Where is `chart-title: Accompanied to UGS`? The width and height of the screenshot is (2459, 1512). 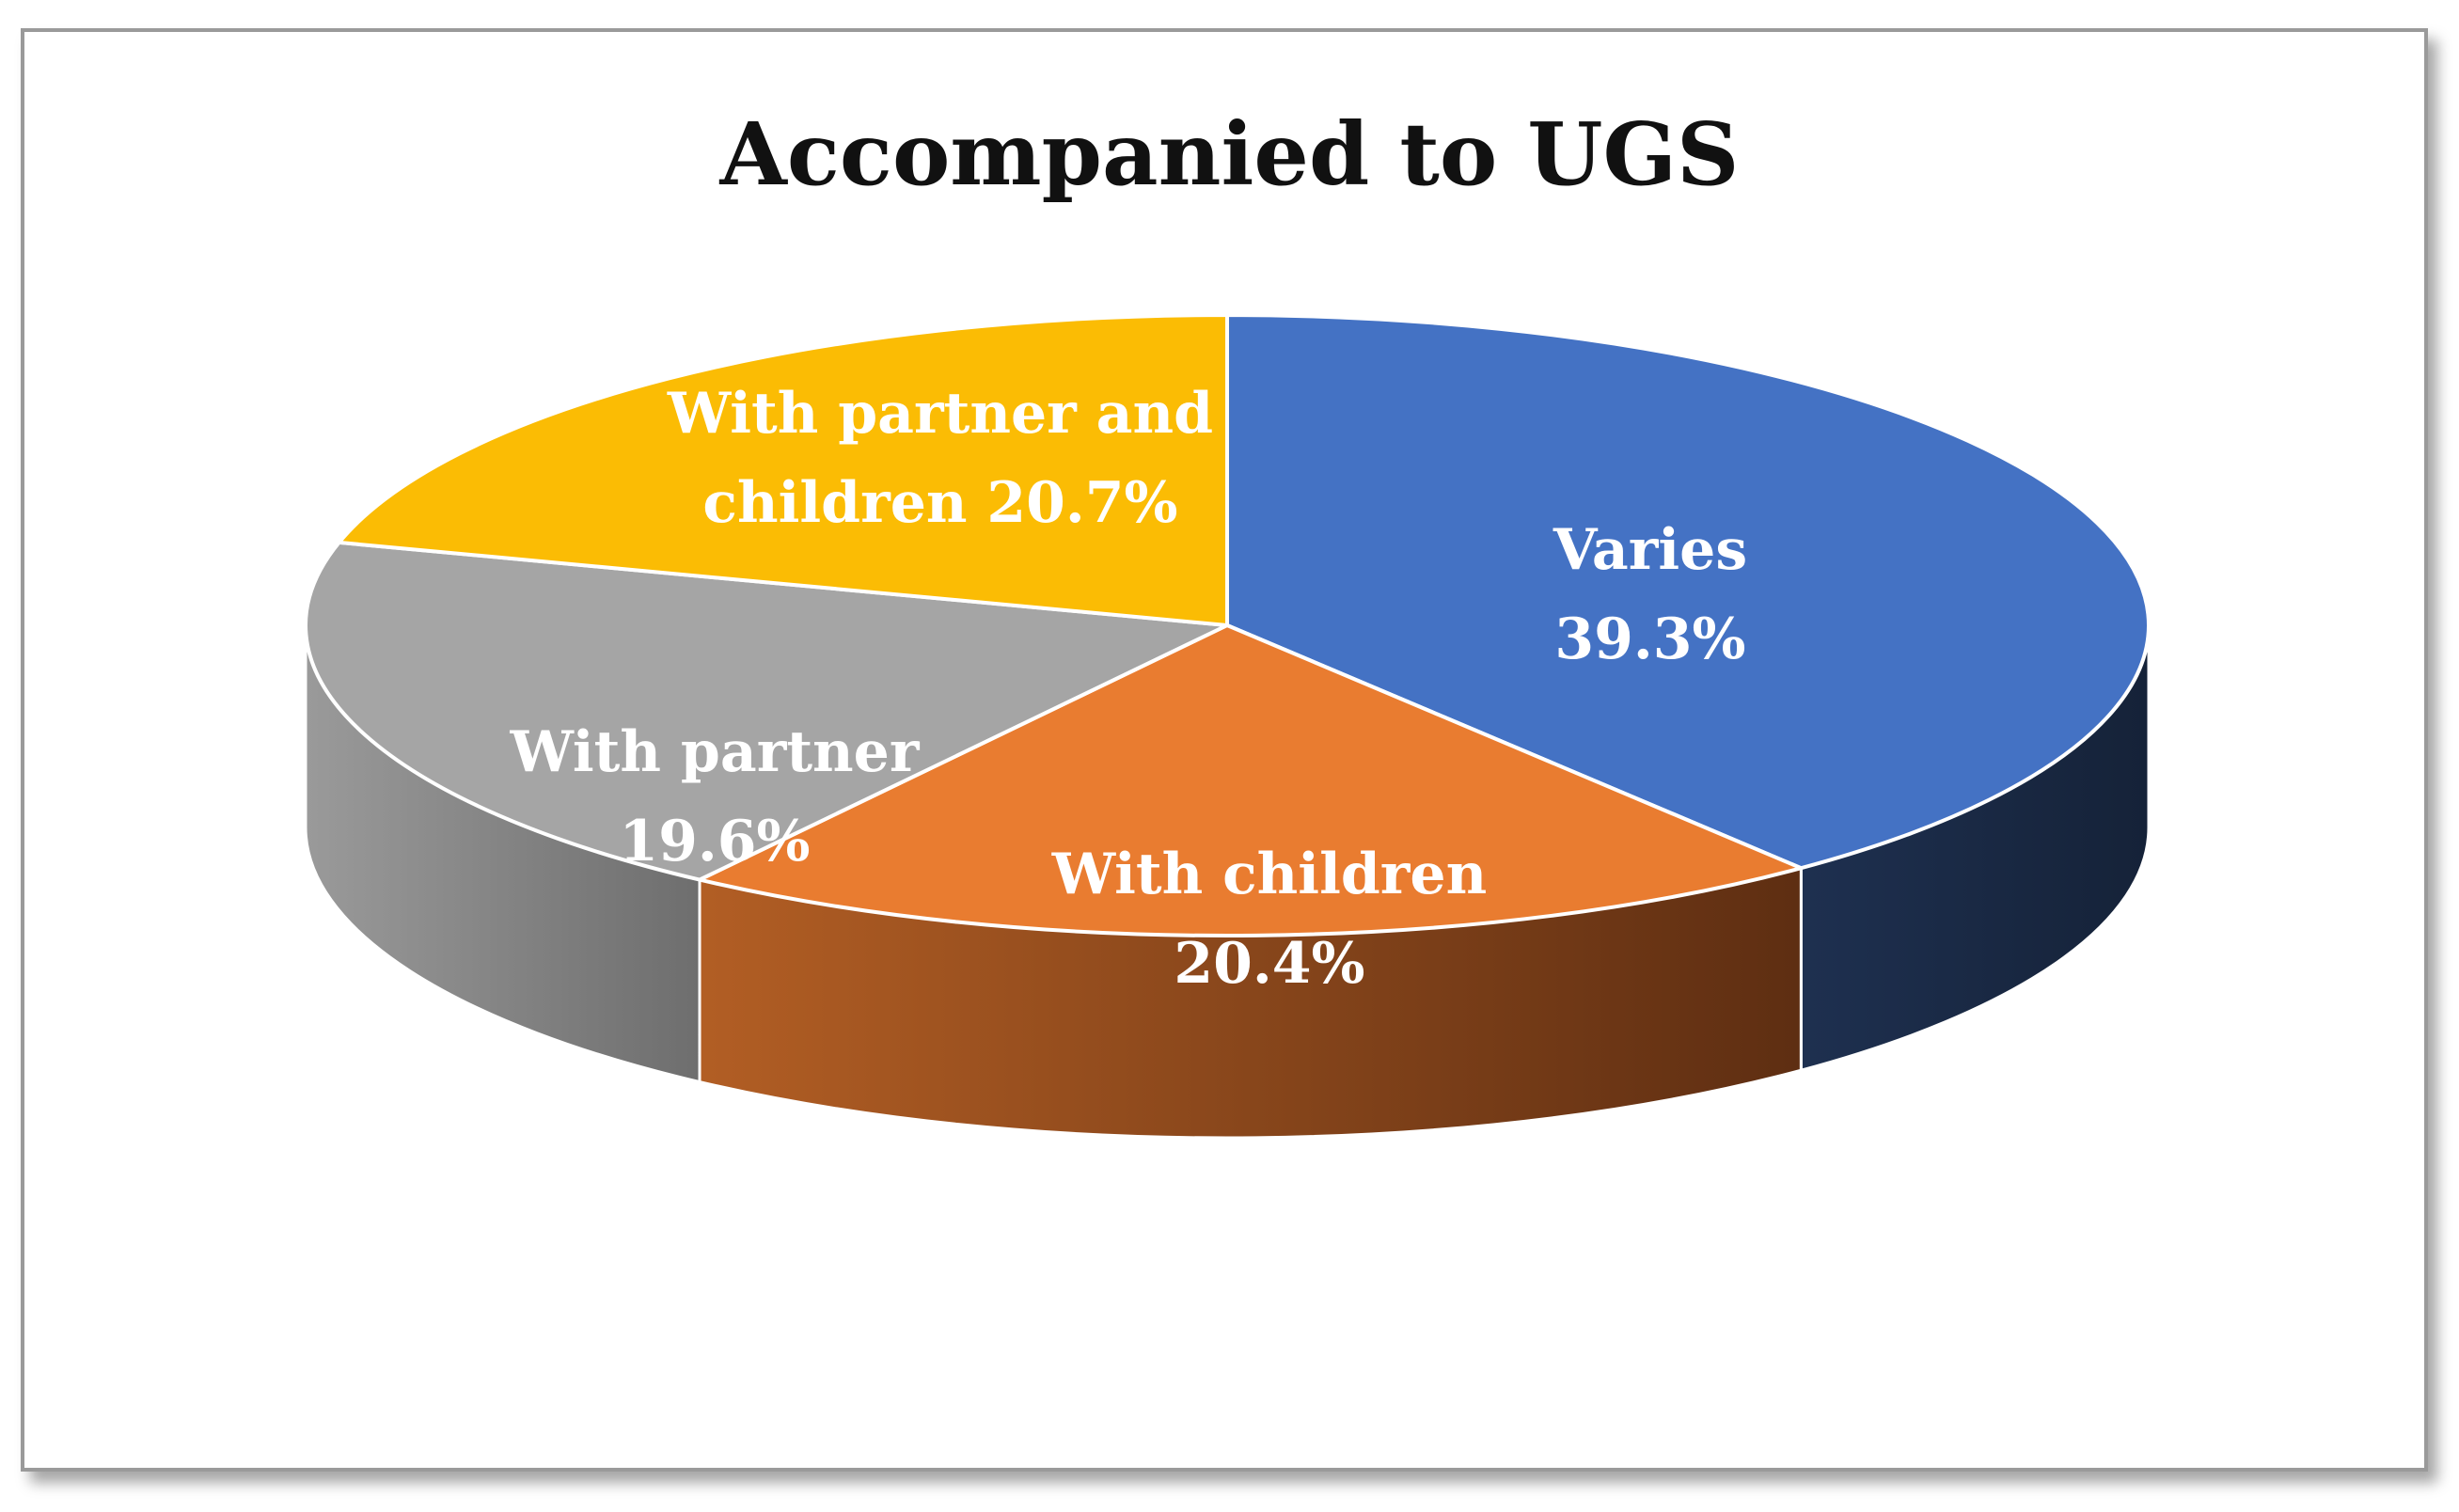
chart-title: Accompanied to UGS is located at coordinates (1229, 154).